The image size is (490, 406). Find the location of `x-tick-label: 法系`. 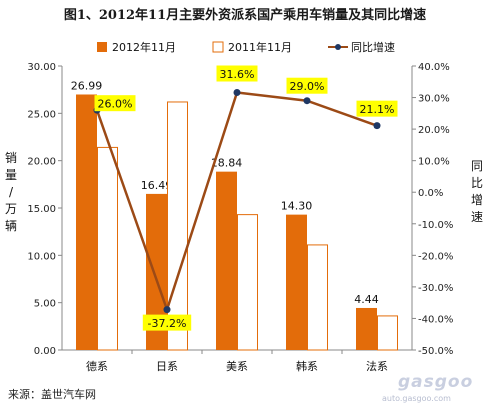

x-tick-label: 法系 is located at coordinates (377, 366).